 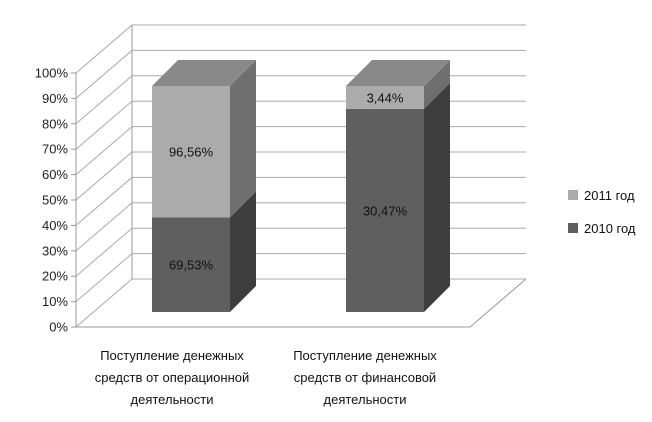 What do you see at coordinates (609, 195) in the screenshot?
I see `legend-label: 2011 год` at bounding box center [609, 195].